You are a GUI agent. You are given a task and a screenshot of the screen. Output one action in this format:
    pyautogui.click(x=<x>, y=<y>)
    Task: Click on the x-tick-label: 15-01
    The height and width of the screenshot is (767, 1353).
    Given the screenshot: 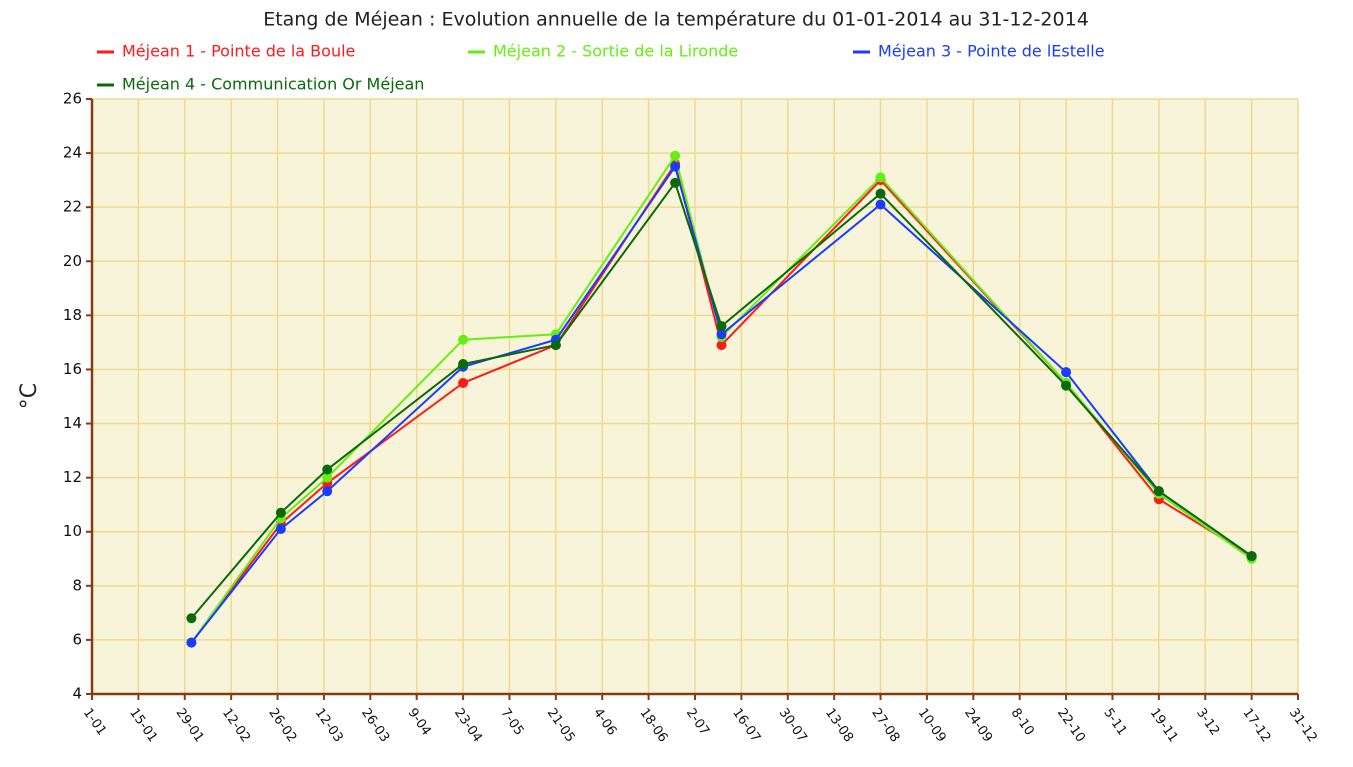 What is the action you would take?
    pyautogui.click(x=143, y=726)
    